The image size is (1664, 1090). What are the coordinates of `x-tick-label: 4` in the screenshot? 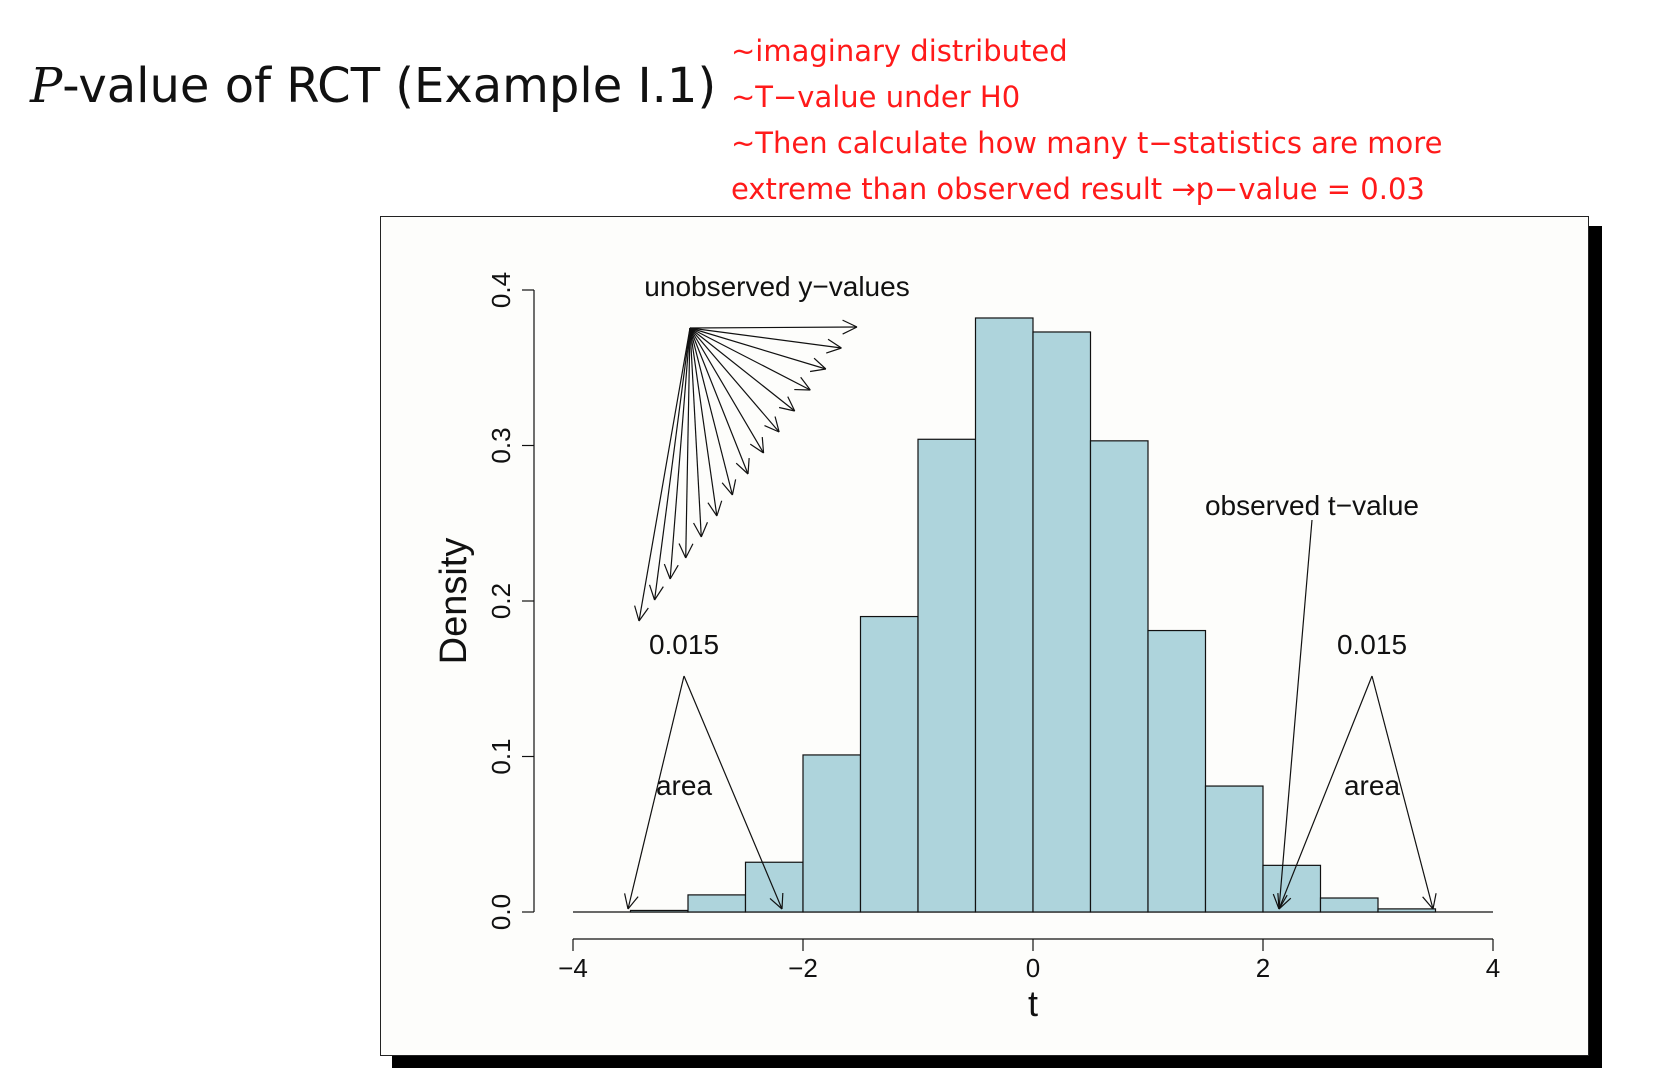 It's located at (1493, 968).